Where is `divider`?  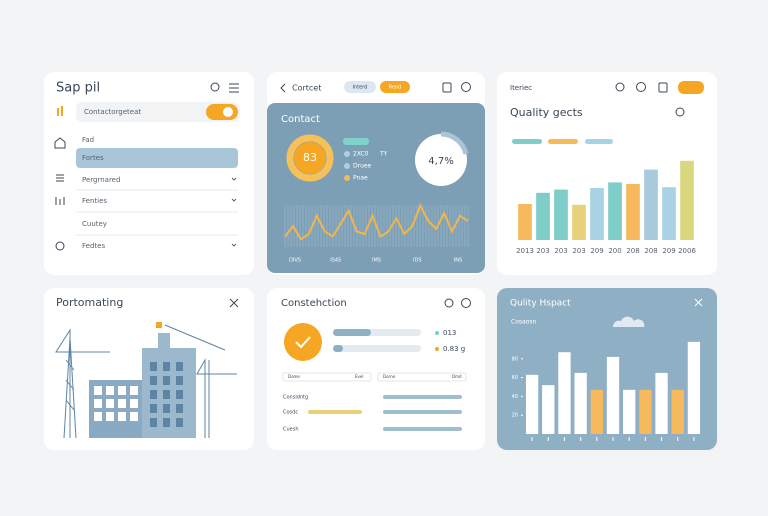
divider is located at coordinates (157, 212).